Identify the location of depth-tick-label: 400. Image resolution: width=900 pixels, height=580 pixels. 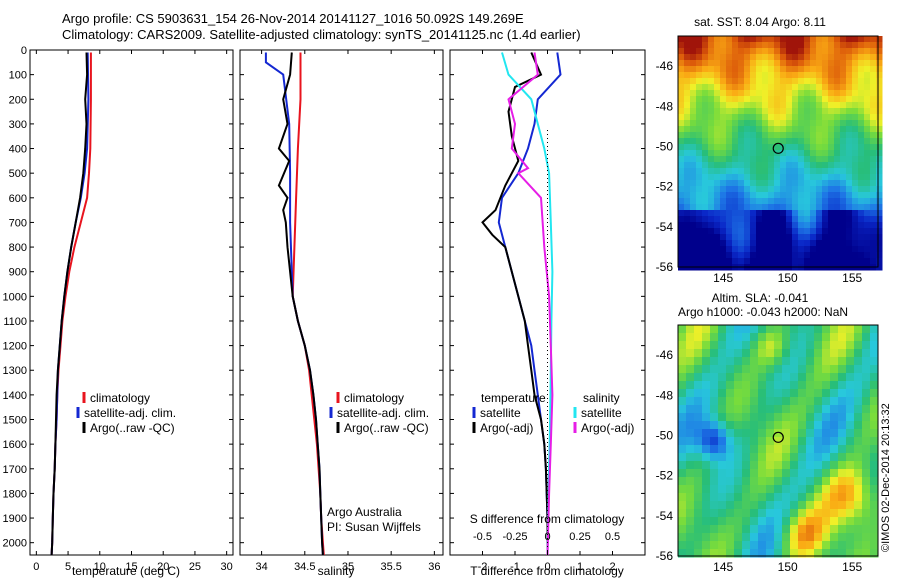
(18, 150).